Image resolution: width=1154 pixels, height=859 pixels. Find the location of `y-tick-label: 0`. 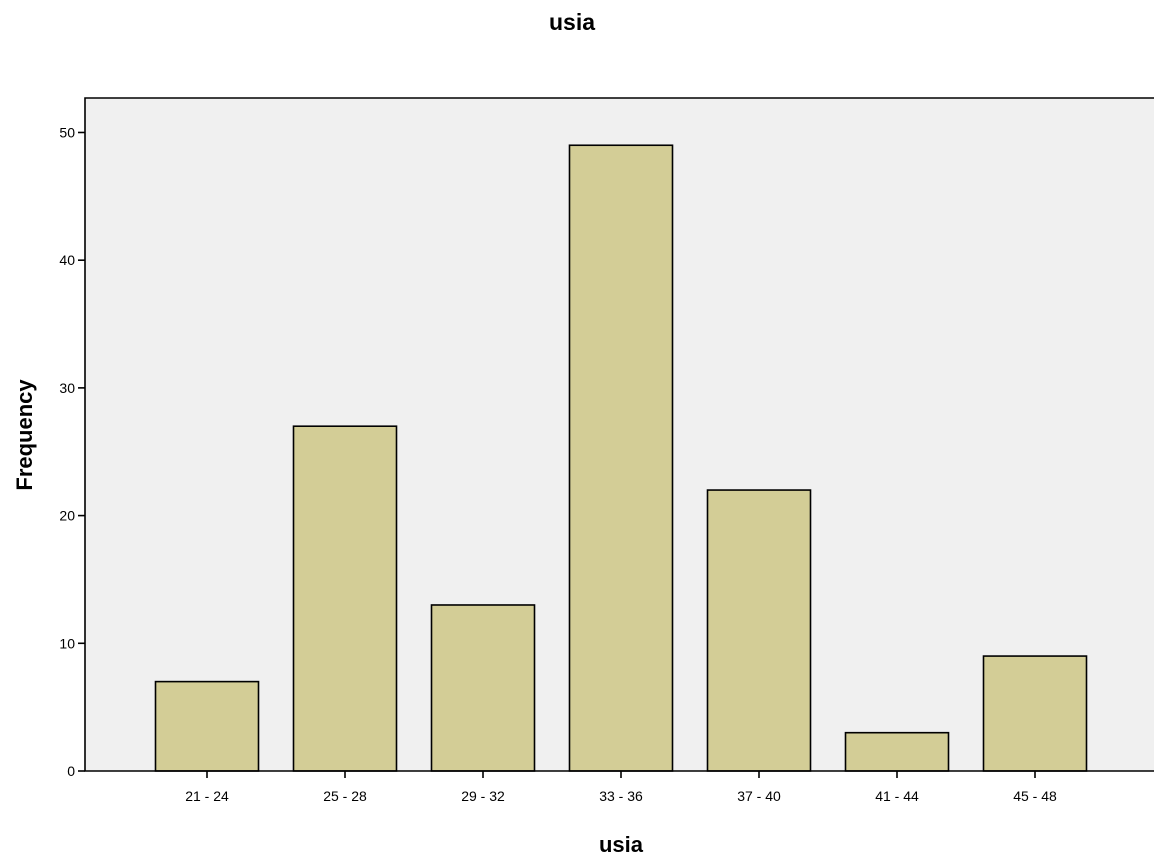

y-tick-label: 0 is located at coordinates (71, 771).